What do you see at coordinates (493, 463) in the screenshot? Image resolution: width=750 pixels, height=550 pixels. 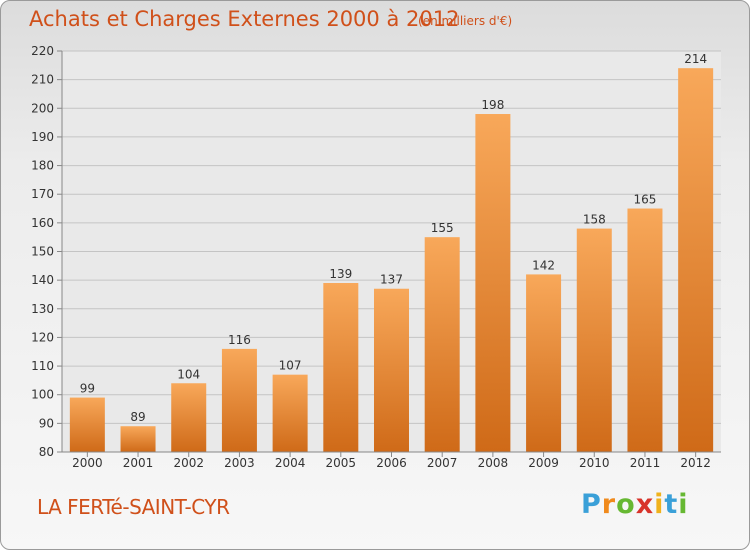 I see `x-tick-label: 2008` at bounding box center [493, 463].